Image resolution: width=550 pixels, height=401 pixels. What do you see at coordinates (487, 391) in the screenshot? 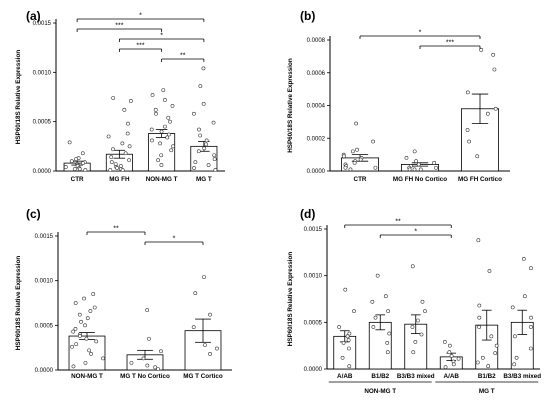
I see `group-label: MG T` at bounding box center [487, 391].